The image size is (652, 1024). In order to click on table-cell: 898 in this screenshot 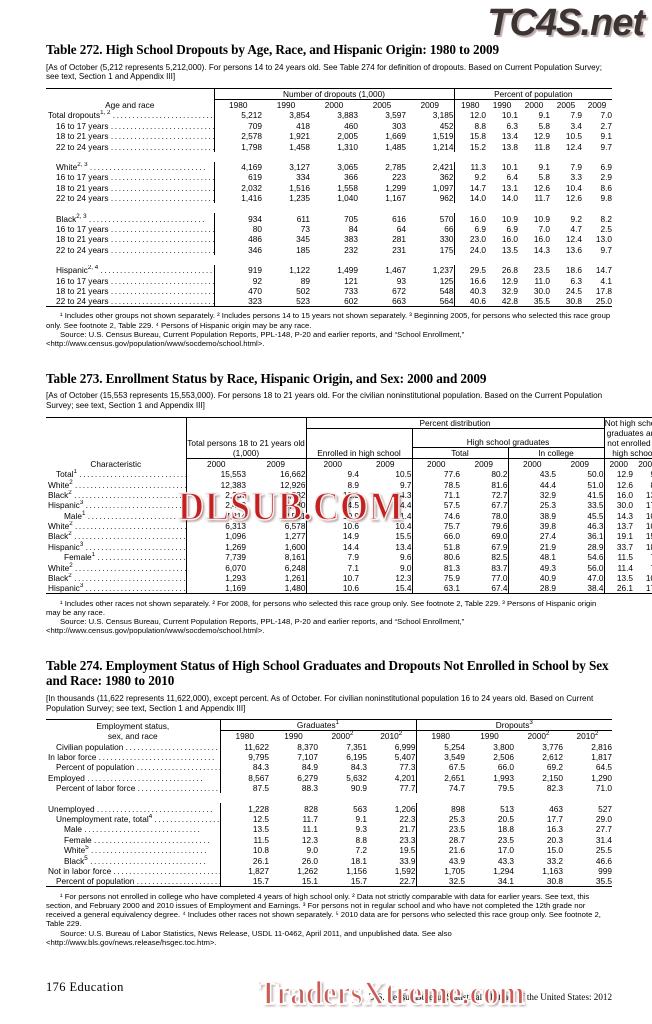, I will do `click(440, 808)`.